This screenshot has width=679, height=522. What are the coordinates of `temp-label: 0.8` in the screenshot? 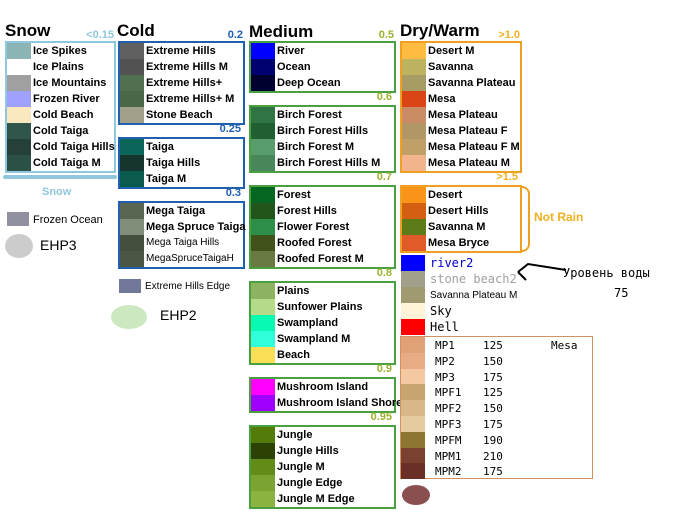 It's located at (384, 273).